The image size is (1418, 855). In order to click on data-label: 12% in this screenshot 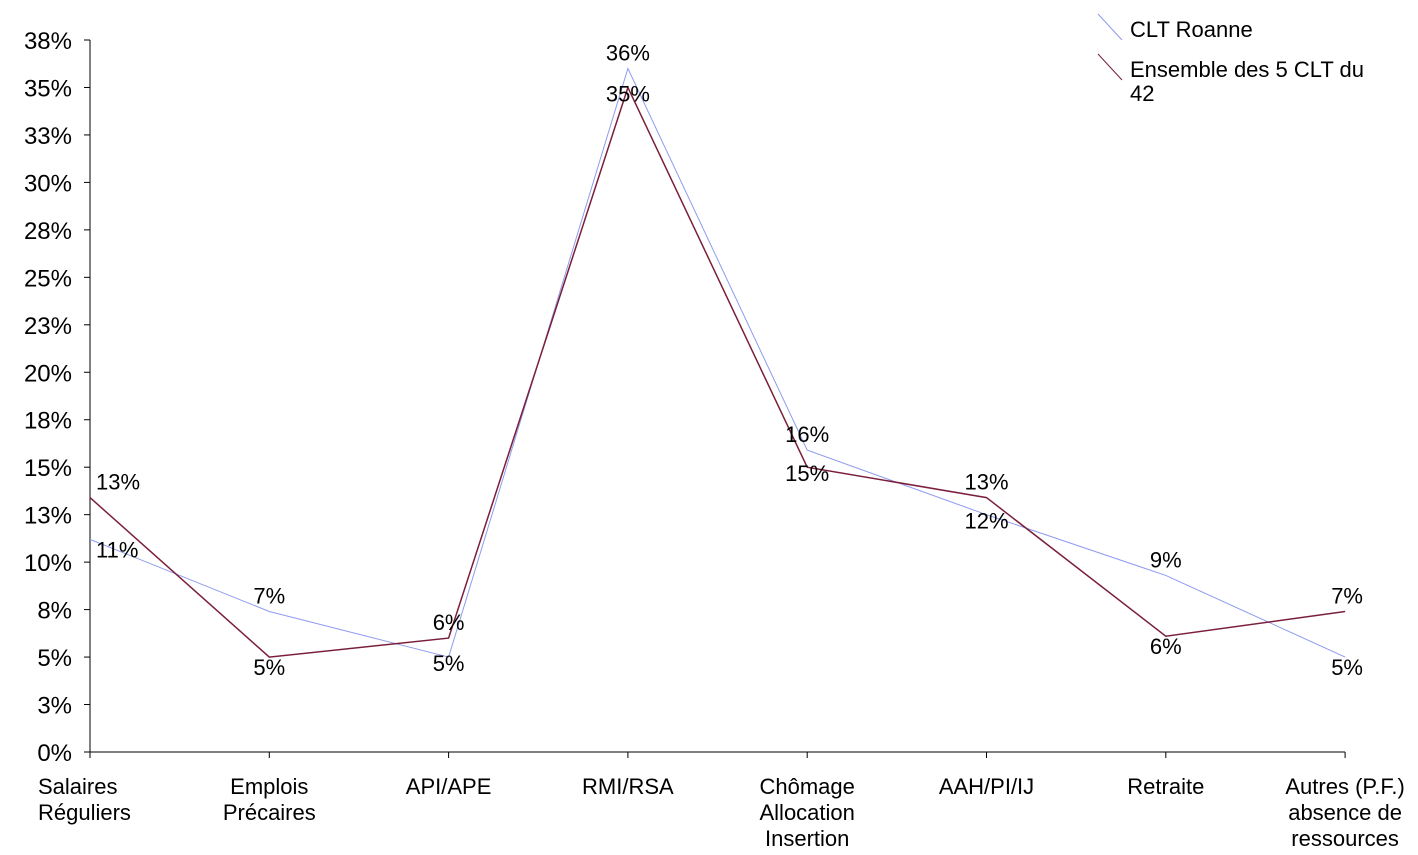, I will do `click(986, 521)`.